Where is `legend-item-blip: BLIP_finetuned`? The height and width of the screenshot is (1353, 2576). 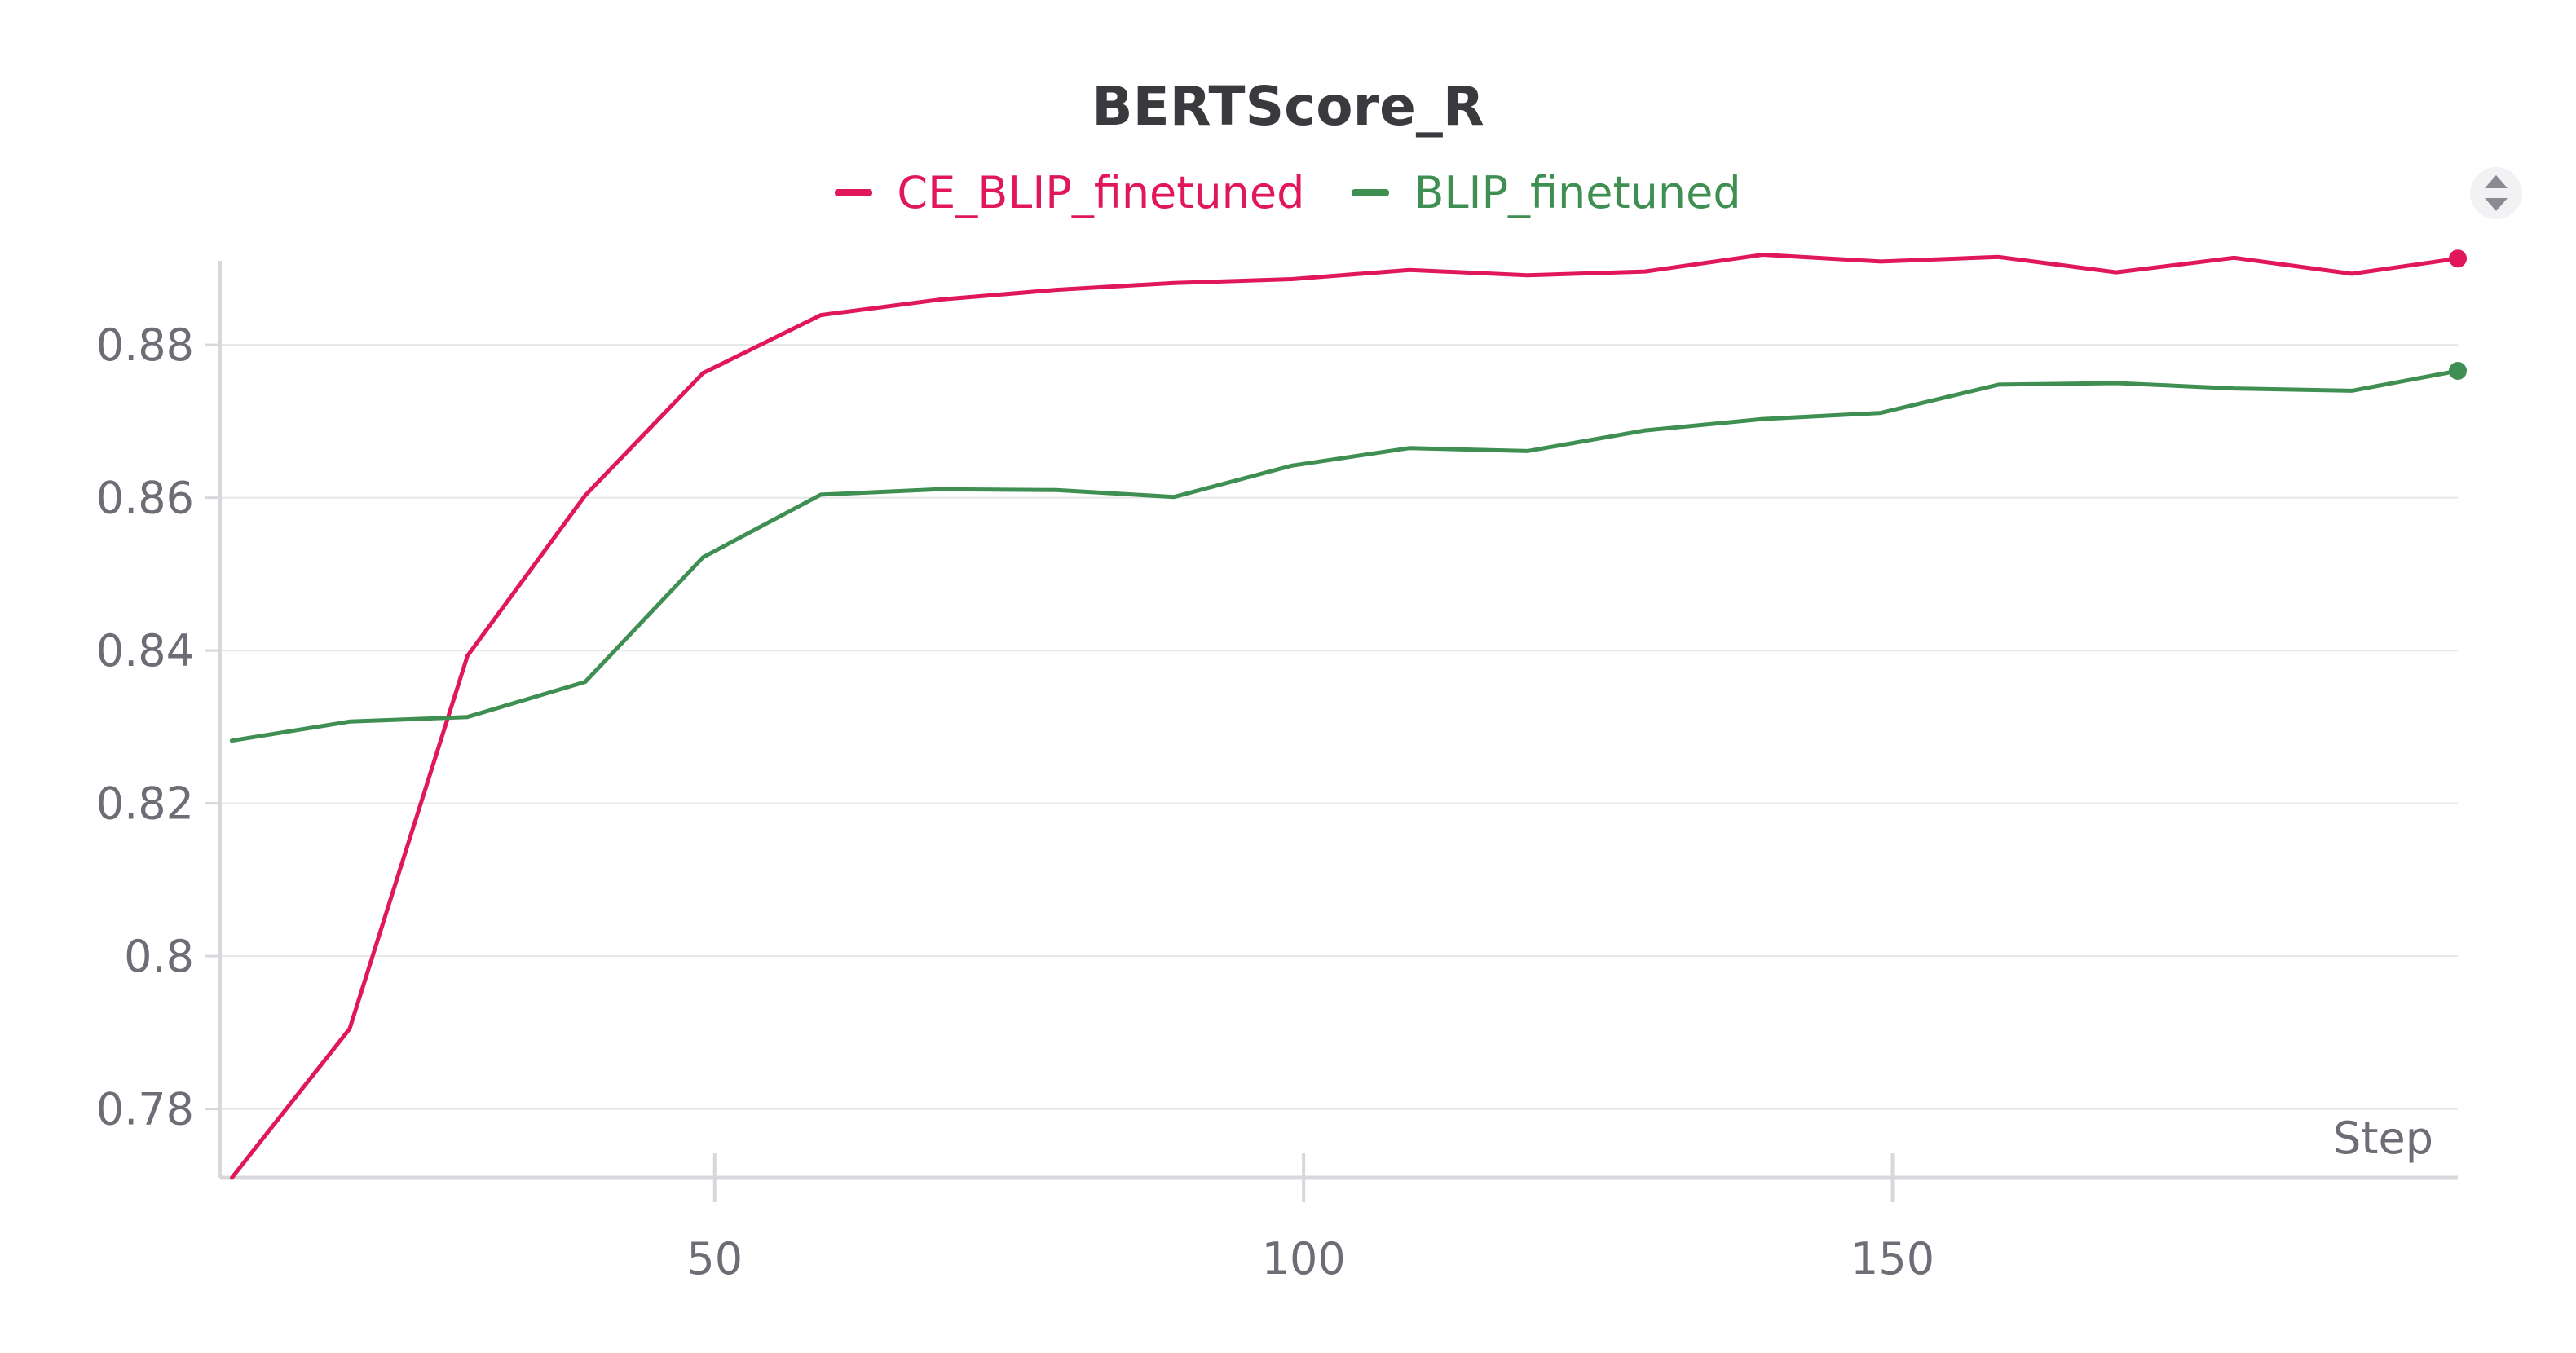
legend-item-blip: BLIP_finetuned is located at coordinates (1546, 192).